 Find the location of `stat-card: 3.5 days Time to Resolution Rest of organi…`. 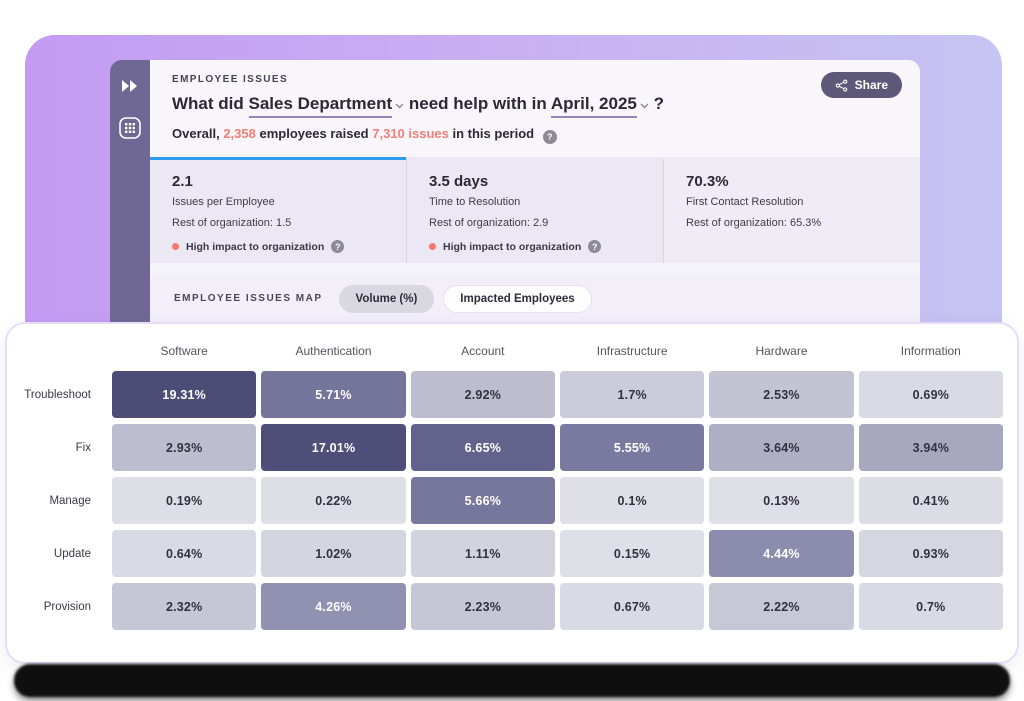

stat-card: 3.5 days Time to Resolution Rest of organi… is located at coordinates (534, 210).